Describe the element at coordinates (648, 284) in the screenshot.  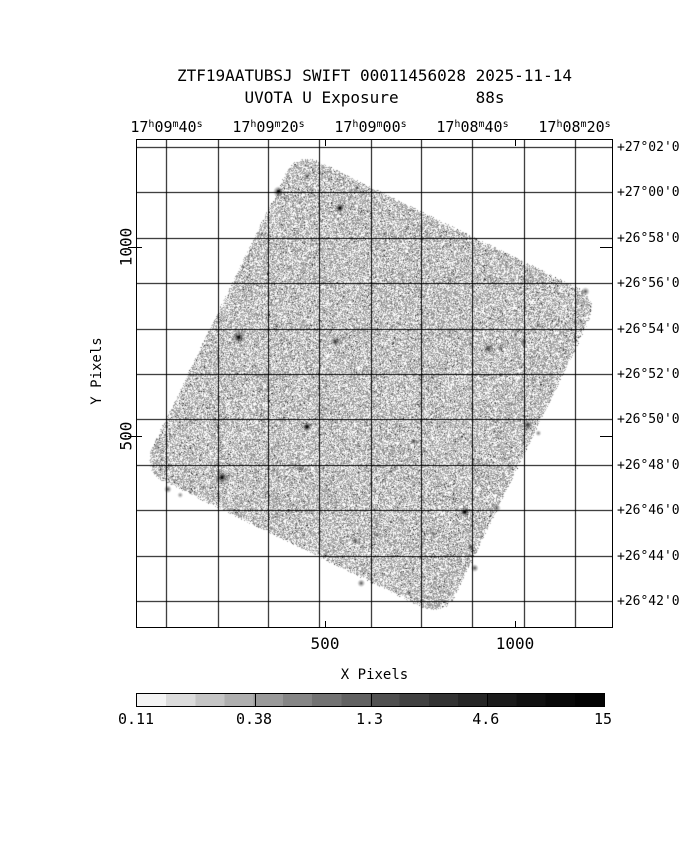
I see `dec-tick-label: +26°56'0` at that location.